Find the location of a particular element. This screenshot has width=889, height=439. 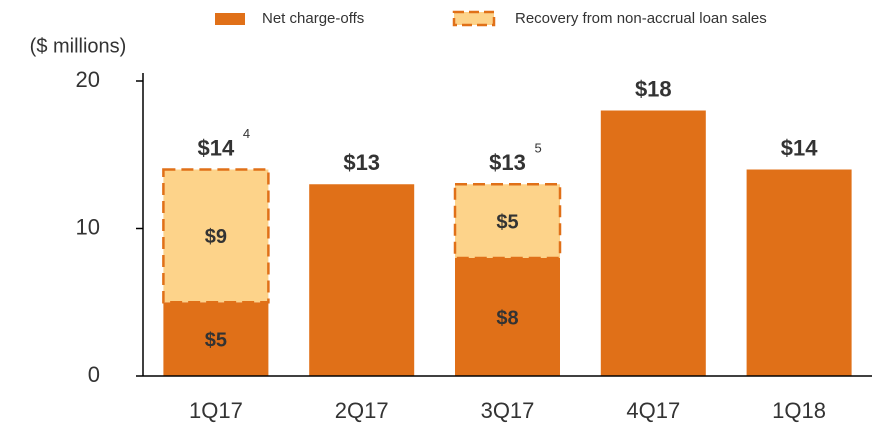

total-label: $18 is located at coordinates (653, 88).